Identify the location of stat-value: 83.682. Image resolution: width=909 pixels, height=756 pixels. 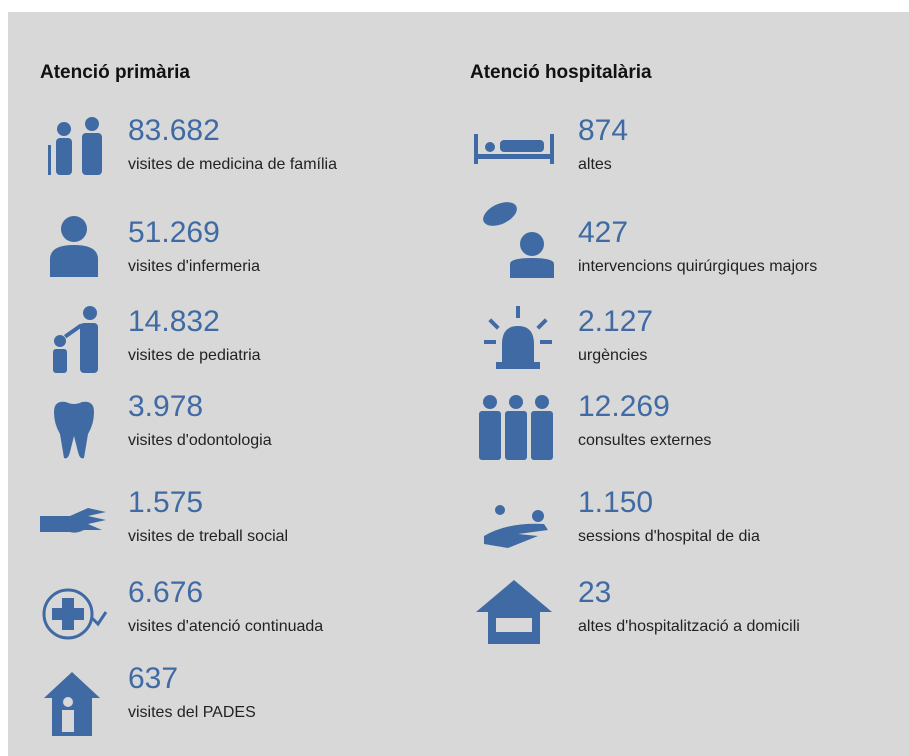
(174, 130).